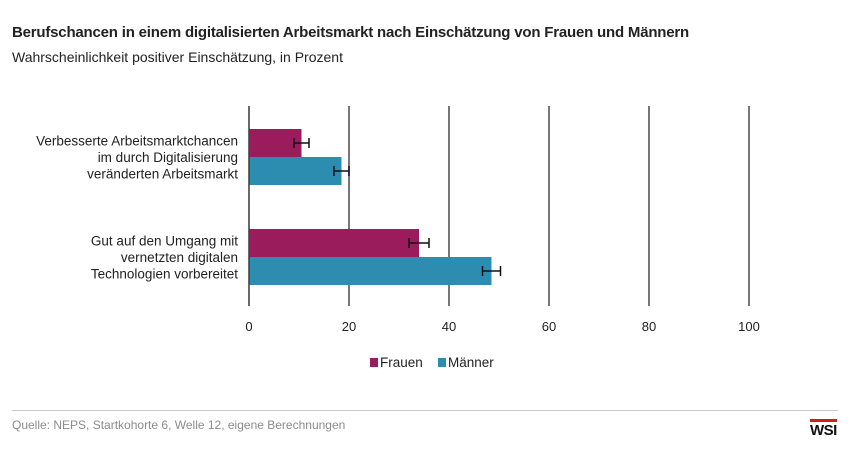  Describe the element at coordinates (168, 157) in the screenshot. I see `category-label-0-1: im durch Digitalisierung` at that location.